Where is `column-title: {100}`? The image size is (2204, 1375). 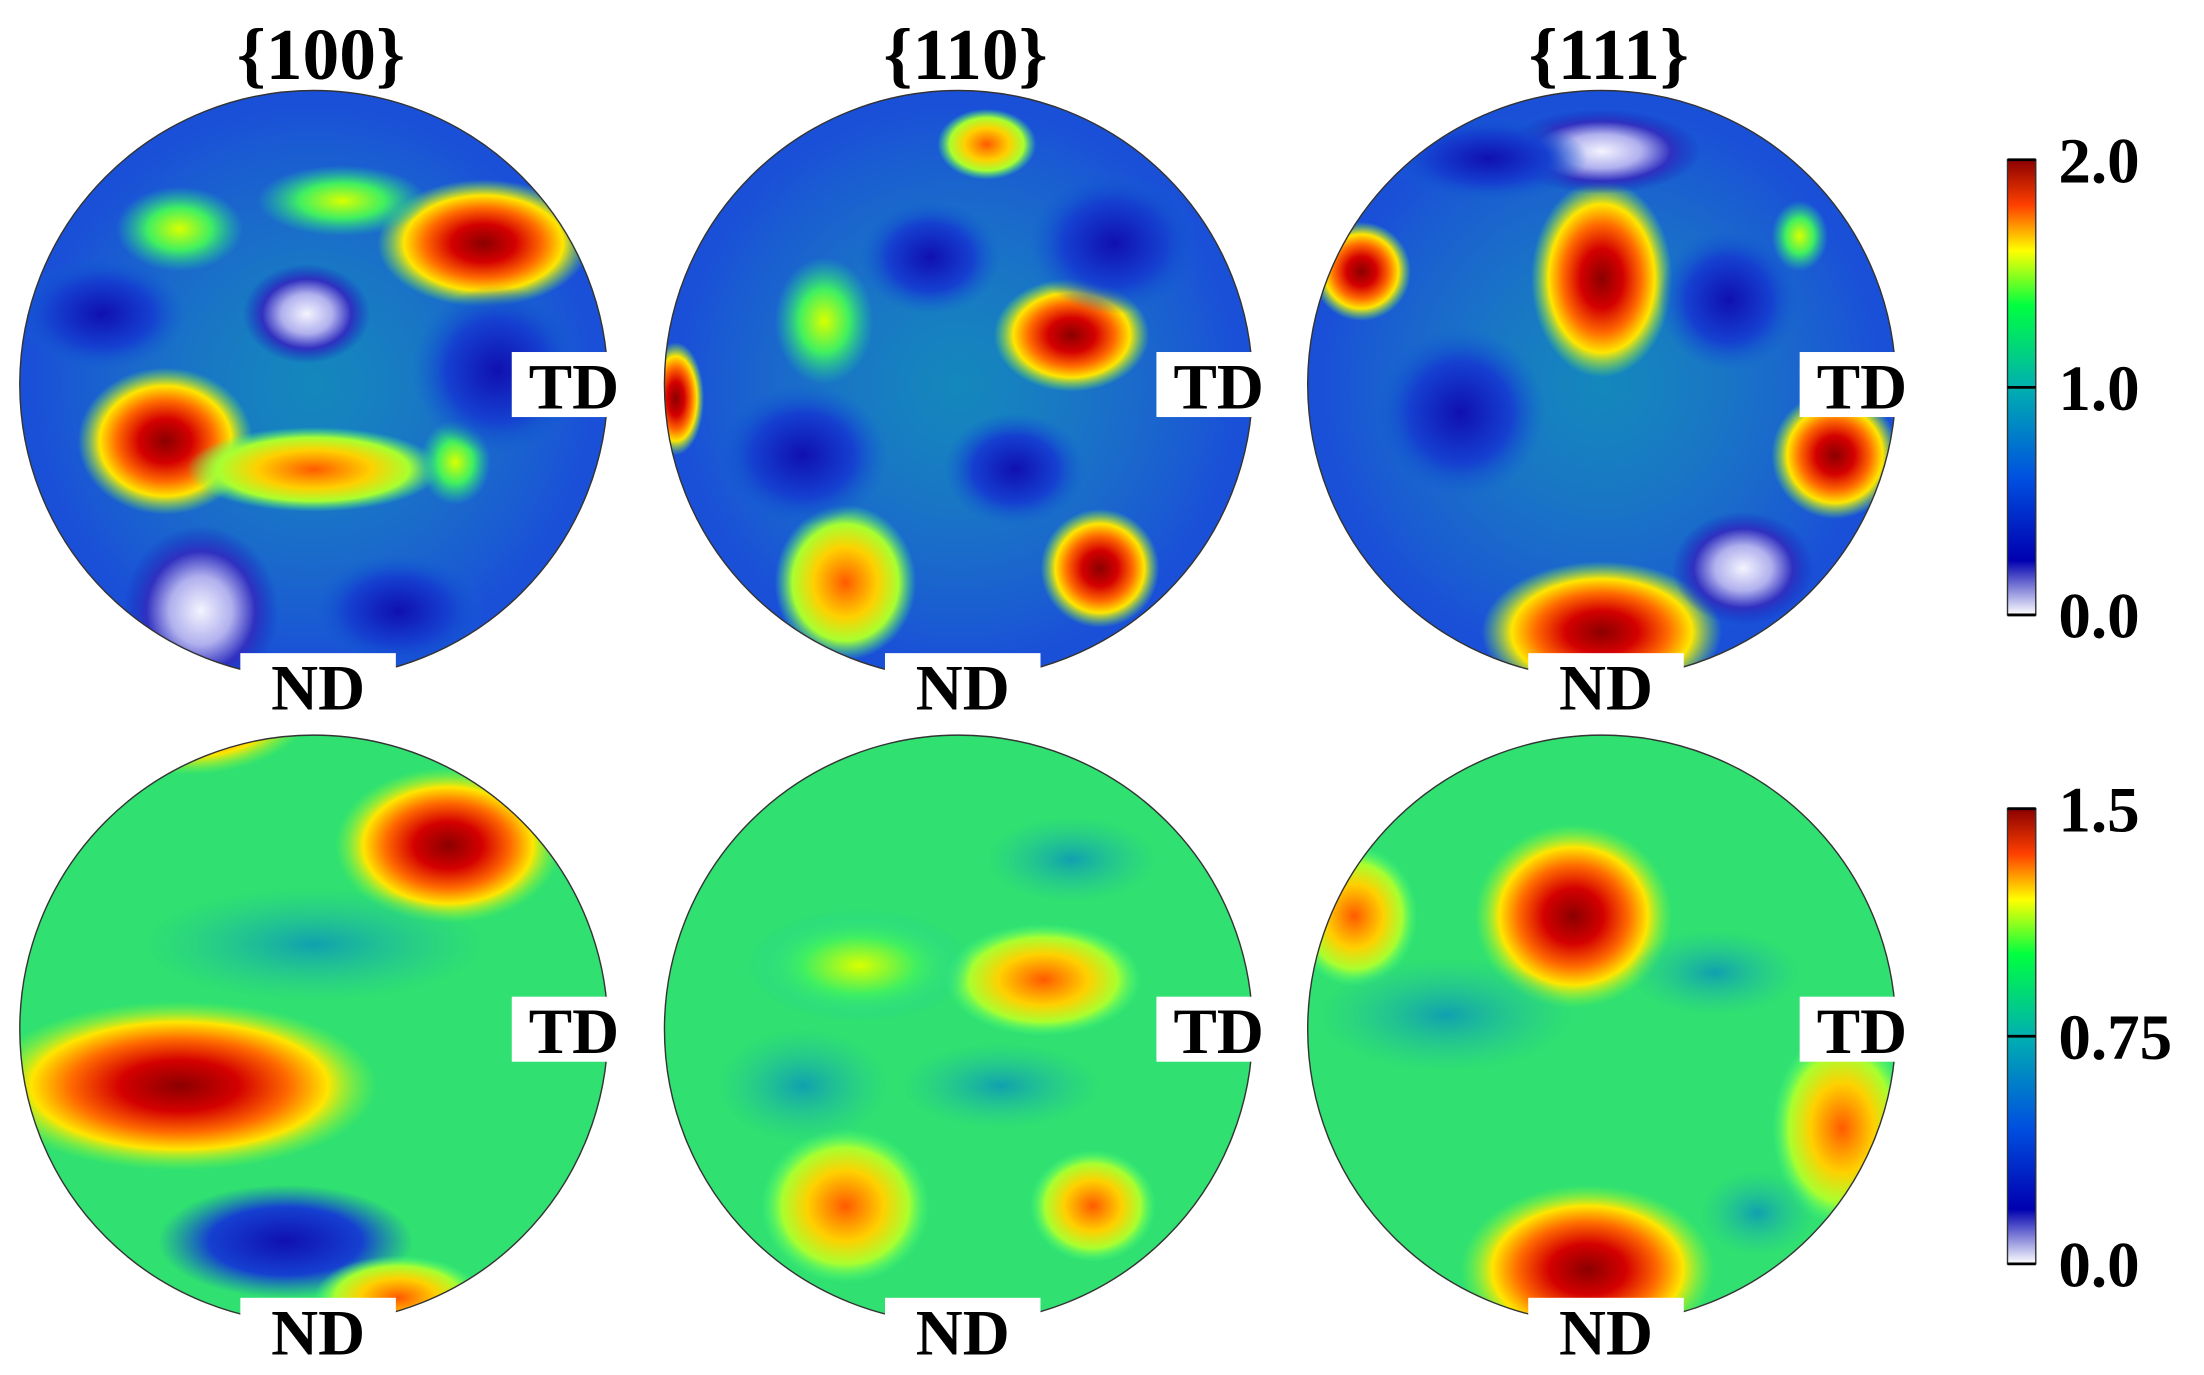 column-title: {100} is located at coordinates (321, 54).